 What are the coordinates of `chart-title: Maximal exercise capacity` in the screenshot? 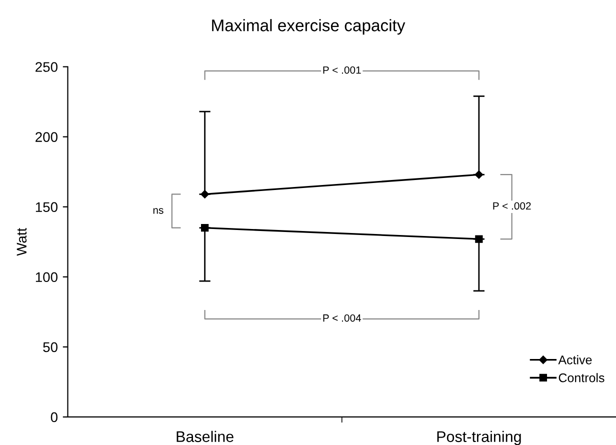 It's located at (309, 27).